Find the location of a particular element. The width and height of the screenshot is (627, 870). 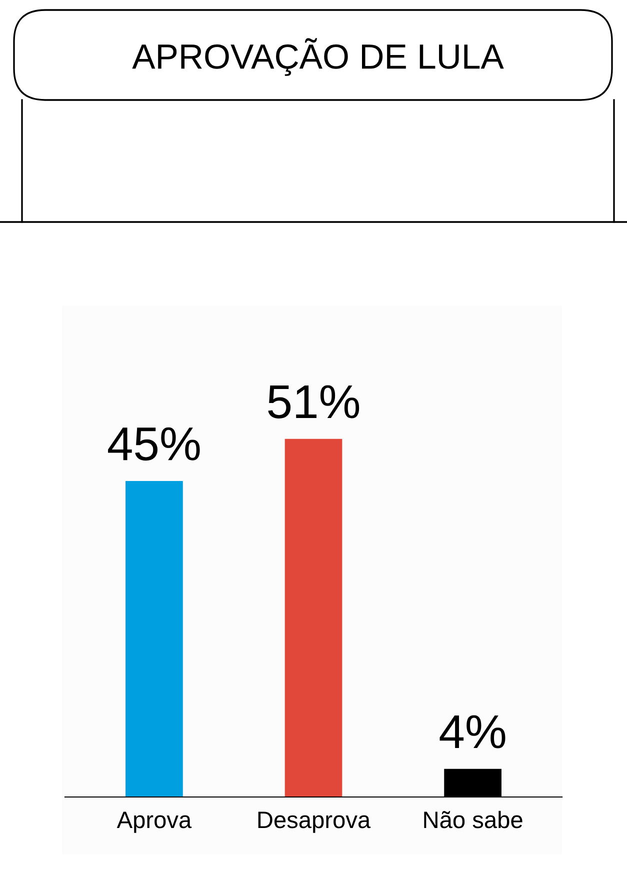

data-label: 4% is located at coordinates (473, 731).